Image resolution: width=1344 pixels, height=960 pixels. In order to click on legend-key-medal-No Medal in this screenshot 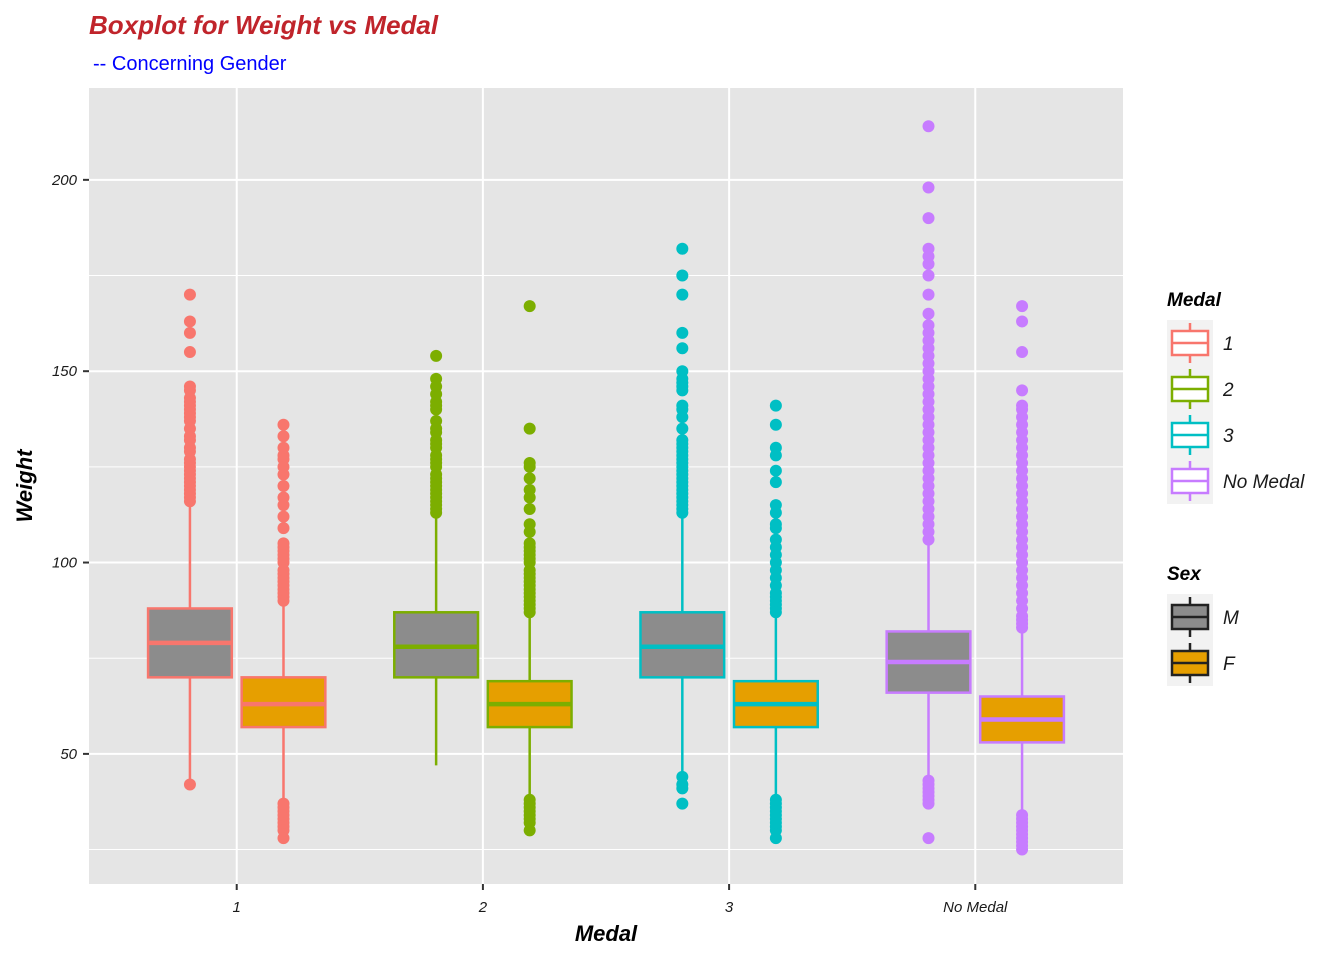, I will do `click(1190, 481)`.